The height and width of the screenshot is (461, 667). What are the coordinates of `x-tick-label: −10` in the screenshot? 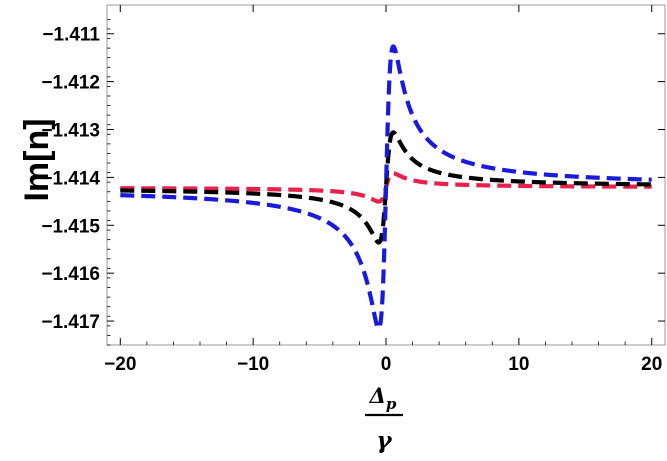 It's located at (253, 364).